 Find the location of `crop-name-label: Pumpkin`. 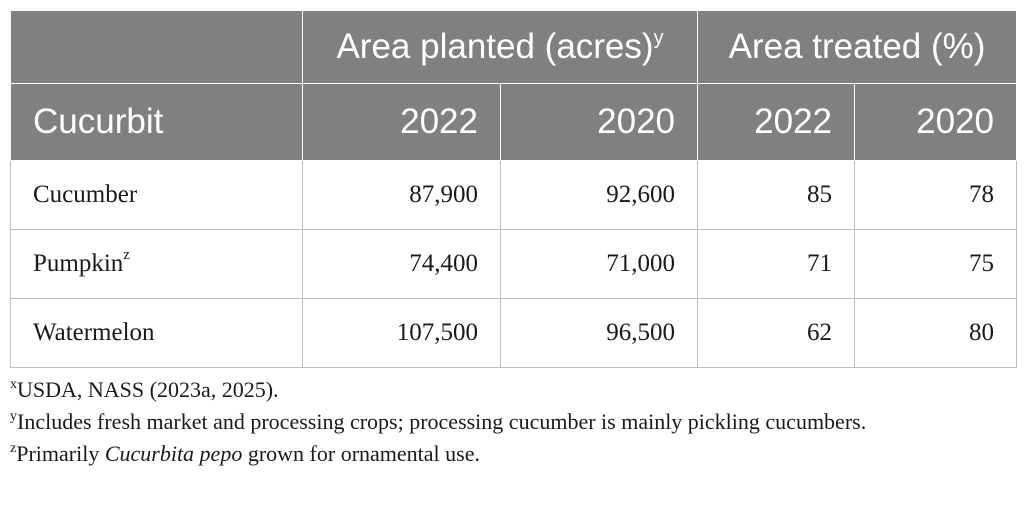

crop-name-label: Pumpkin is located at coordinates (78, 263).